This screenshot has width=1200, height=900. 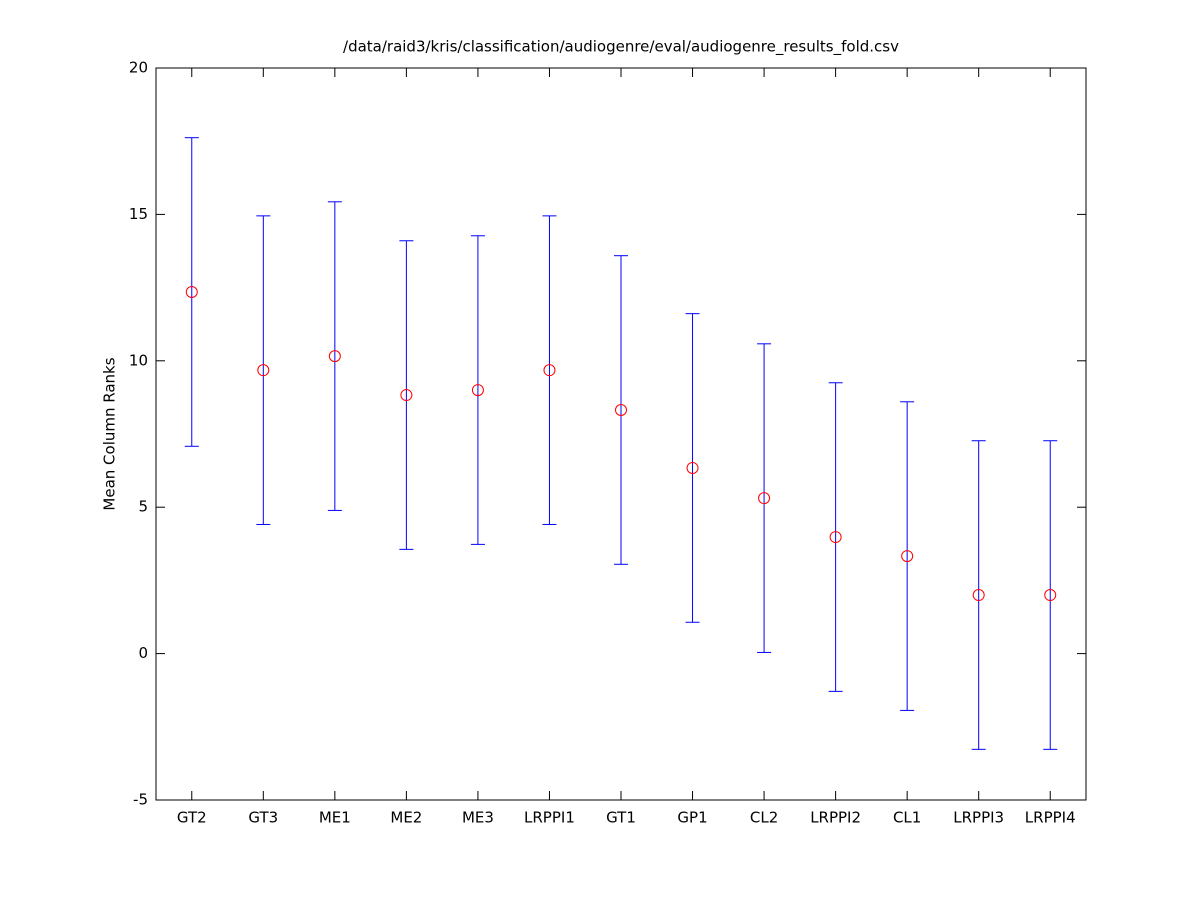 I want to click on x-tick-label: ME3, so click(x=478, y=818).